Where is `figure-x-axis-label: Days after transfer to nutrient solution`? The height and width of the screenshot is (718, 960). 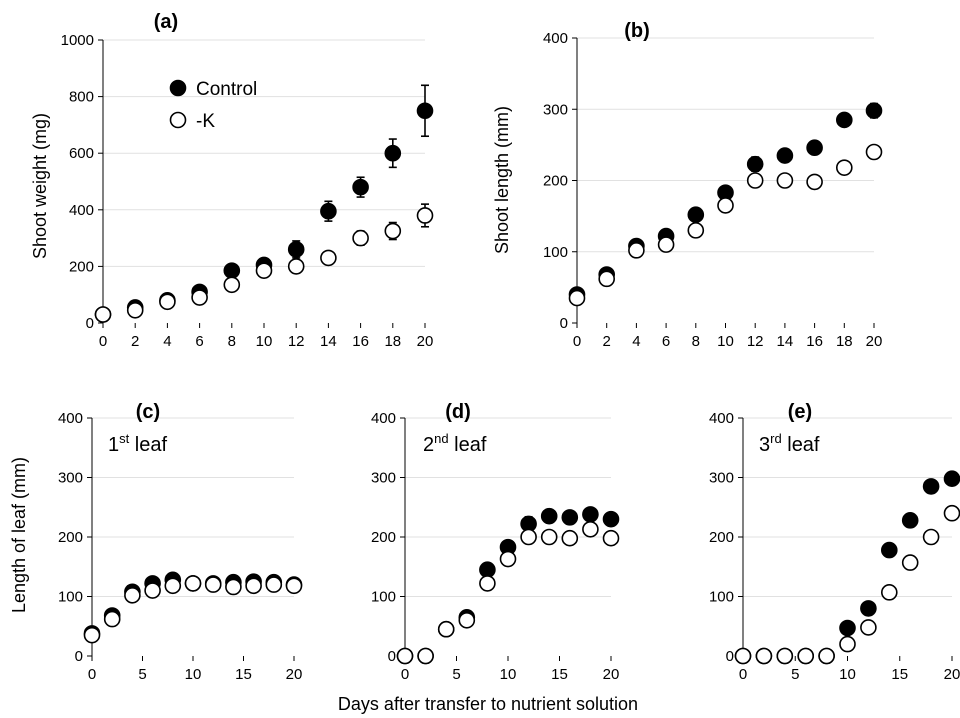 figure-x-axis-label: Days after transfer to nutrient solution is located at coordinates (488, 704).